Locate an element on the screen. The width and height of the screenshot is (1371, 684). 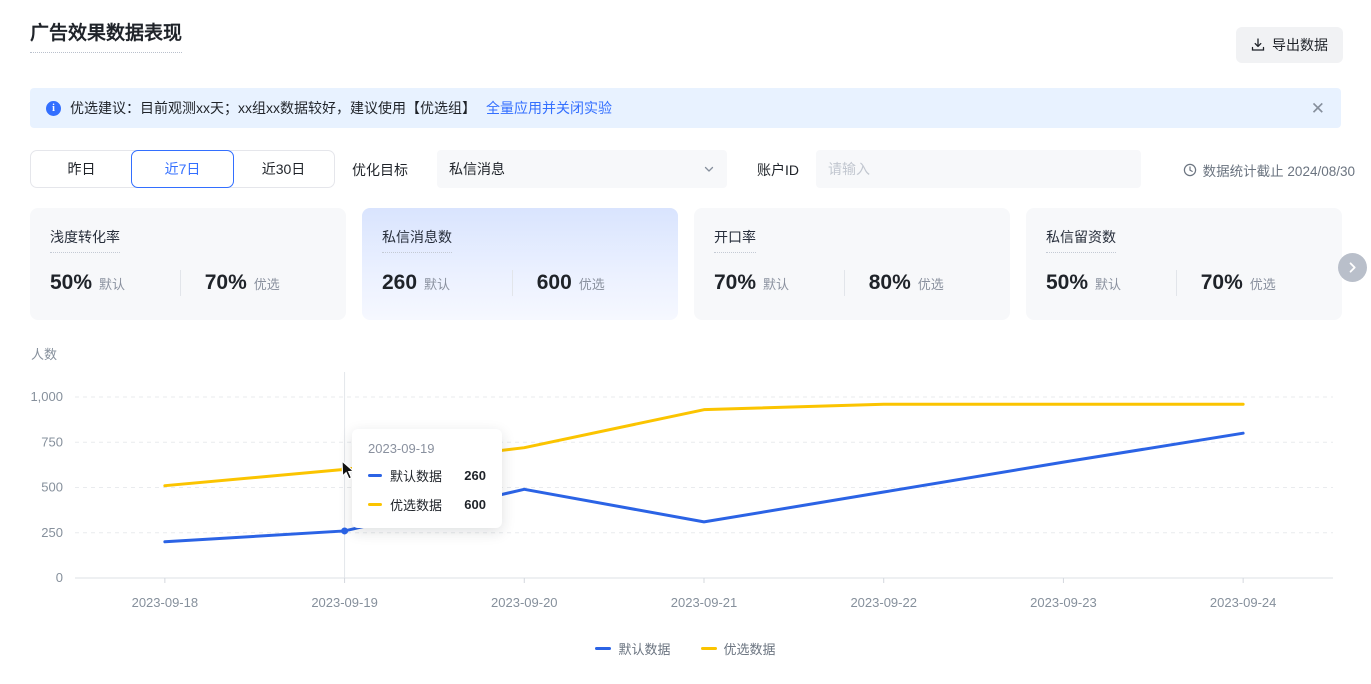
stats-deadline: 数据统计截止 2024/08/30 is located at coordinates (1269, 170).